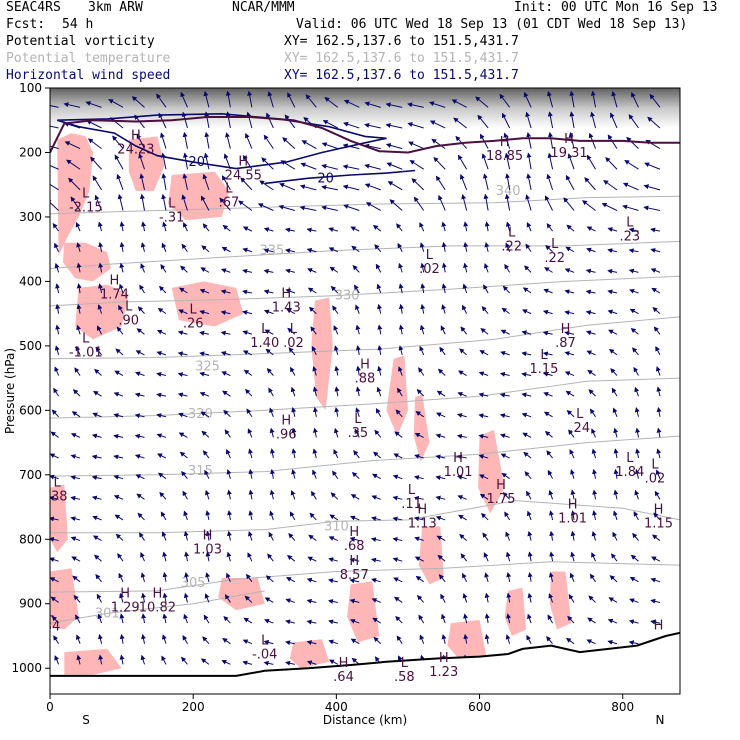  I want to click on y-tick-label: 300, so click(30, 217).